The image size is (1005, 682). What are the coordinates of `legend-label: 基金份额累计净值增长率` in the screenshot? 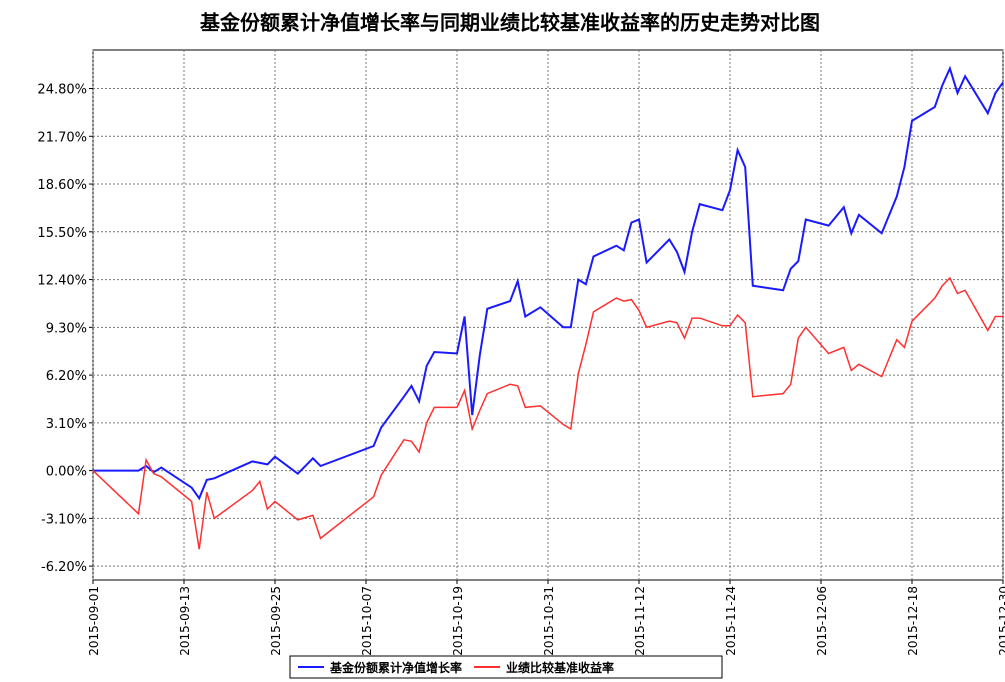 It's located at (395, 667).